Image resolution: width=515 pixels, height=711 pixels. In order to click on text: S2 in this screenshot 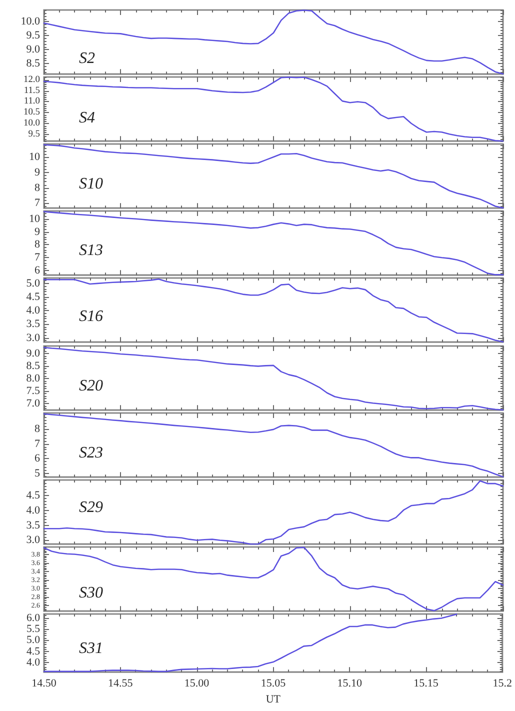, I will do `click(87, 59)`.